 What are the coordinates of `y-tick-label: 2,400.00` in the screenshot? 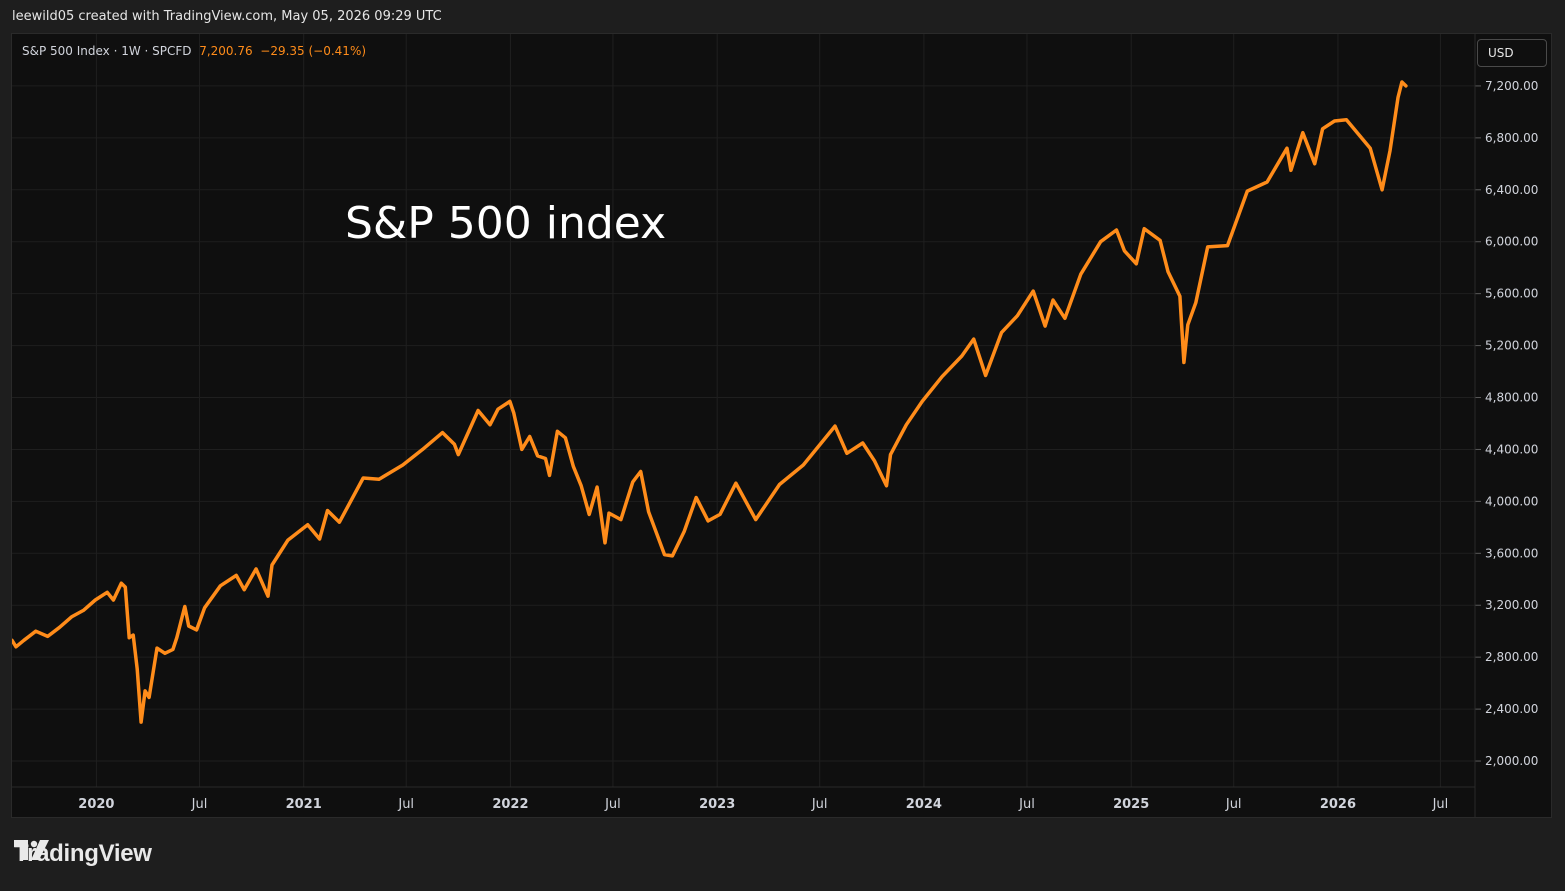 It's located at (1511, 709).